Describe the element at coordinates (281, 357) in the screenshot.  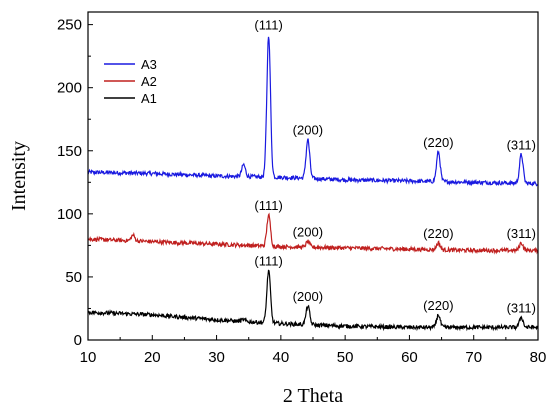
I see `x-tick-label: 40` at that location.